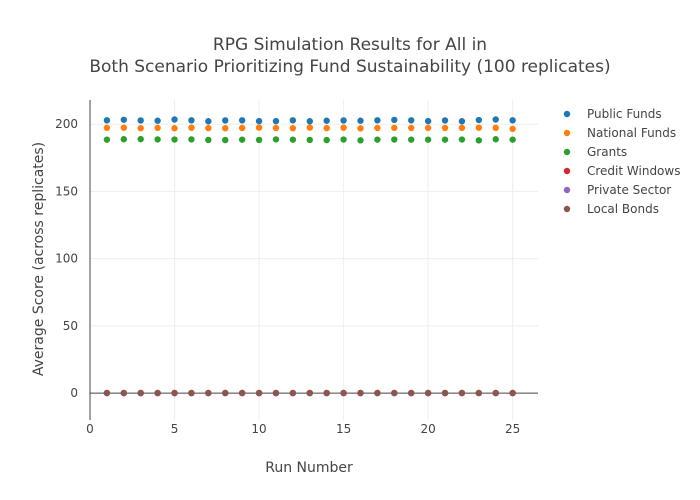 The width and height of the screenshot is (700, 500). What do you see at coordinates (619, 133) in the screenshot?
I see `legend-item-national-funds: National Funds` at bounding box center [619, 133].